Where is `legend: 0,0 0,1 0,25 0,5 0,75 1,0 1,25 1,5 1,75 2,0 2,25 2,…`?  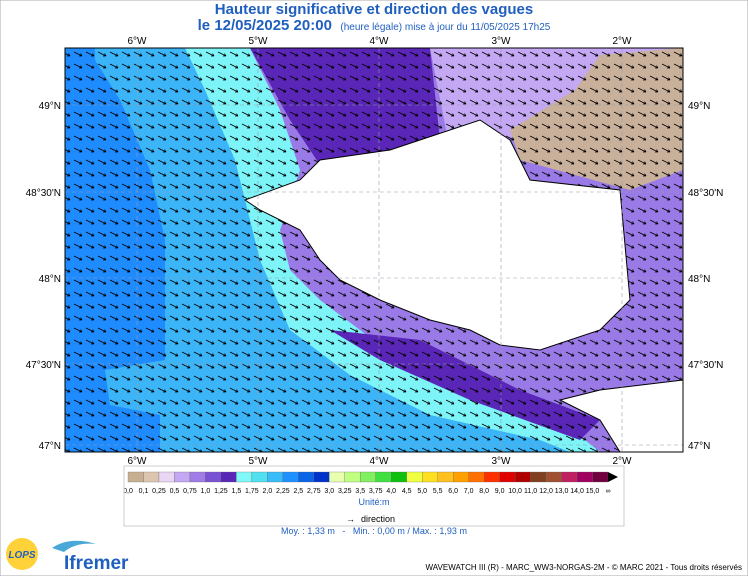
legend: 0,0 0,1 0,25 0,5 0,75 1,0 1,25 1,5 1,75 2,0 2,25 2,… is located at coordinates (370, 483).